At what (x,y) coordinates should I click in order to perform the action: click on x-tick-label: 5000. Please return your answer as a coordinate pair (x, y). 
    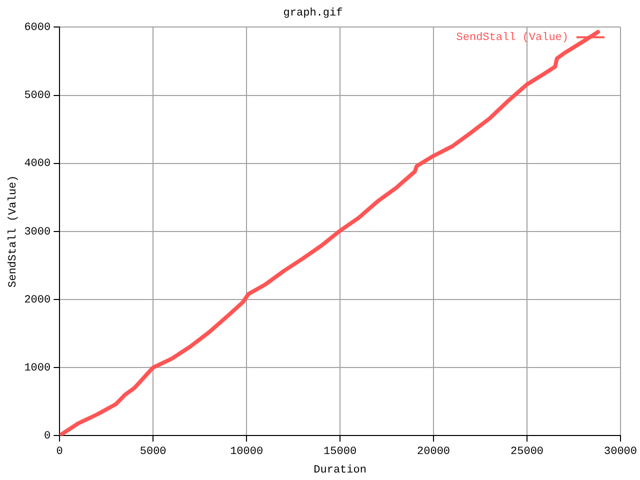
    Looking at the image, I should click on (153, 452).